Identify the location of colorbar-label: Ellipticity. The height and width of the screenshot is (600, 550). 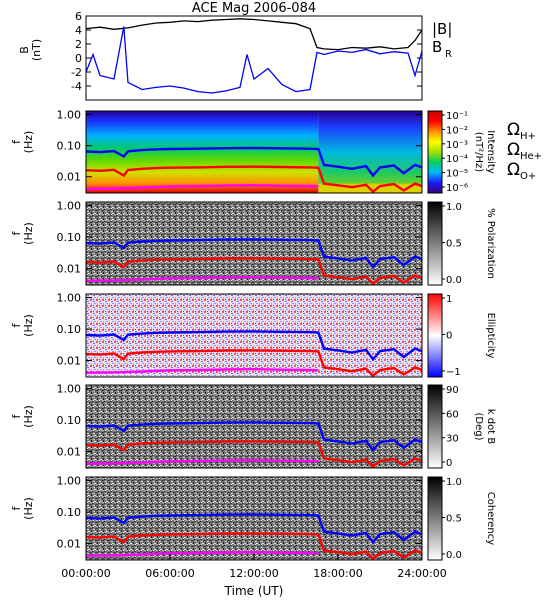
(490, 336).